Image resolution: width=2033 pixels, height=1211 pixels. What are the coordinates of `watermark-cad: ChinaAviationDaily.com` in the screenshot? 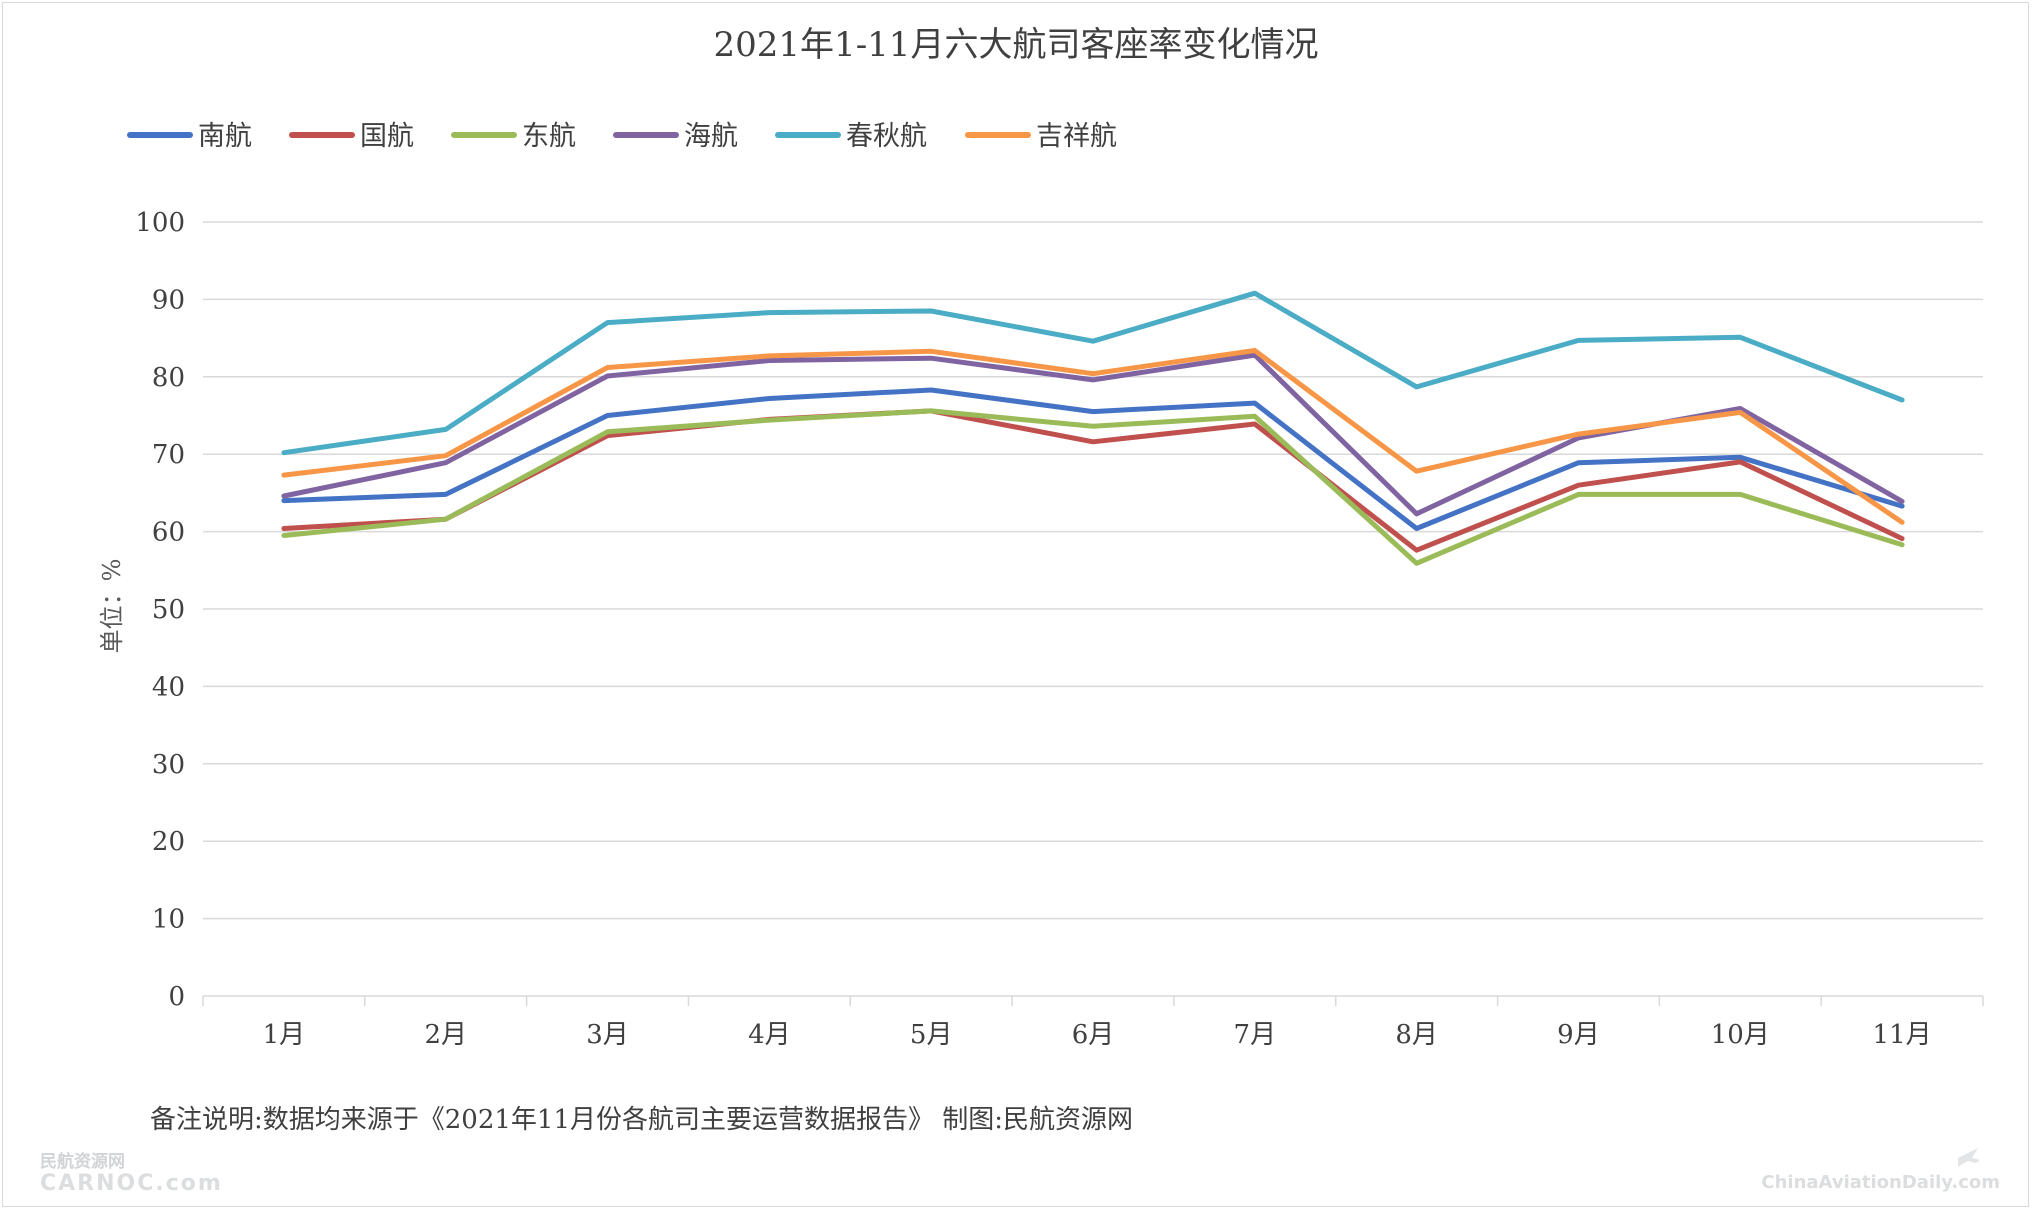 It's located at (1880, 1170).